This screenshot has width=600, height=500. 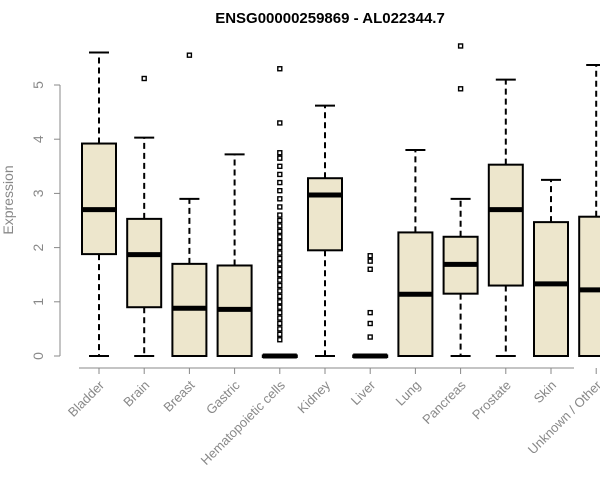 I want to click on x-tick-label: Liver, so click(x=363, y=392).